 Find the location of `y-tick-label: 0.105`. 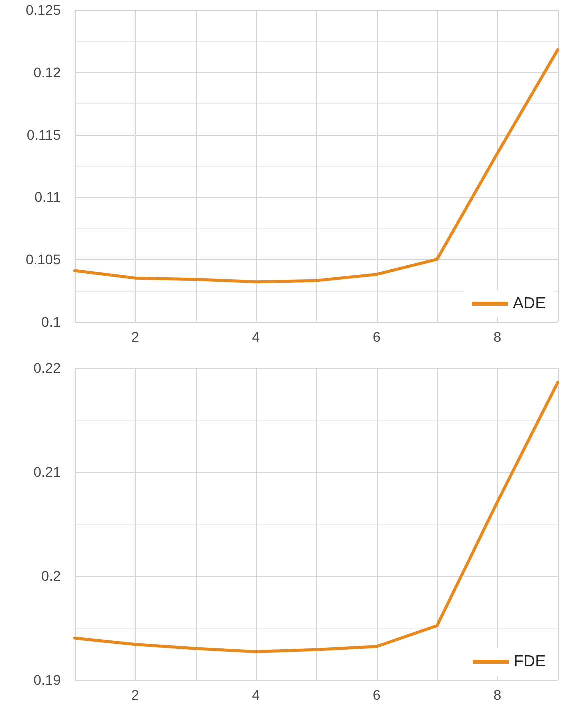

y-tick-label: 0.105 is located at coordinates (44, 260).